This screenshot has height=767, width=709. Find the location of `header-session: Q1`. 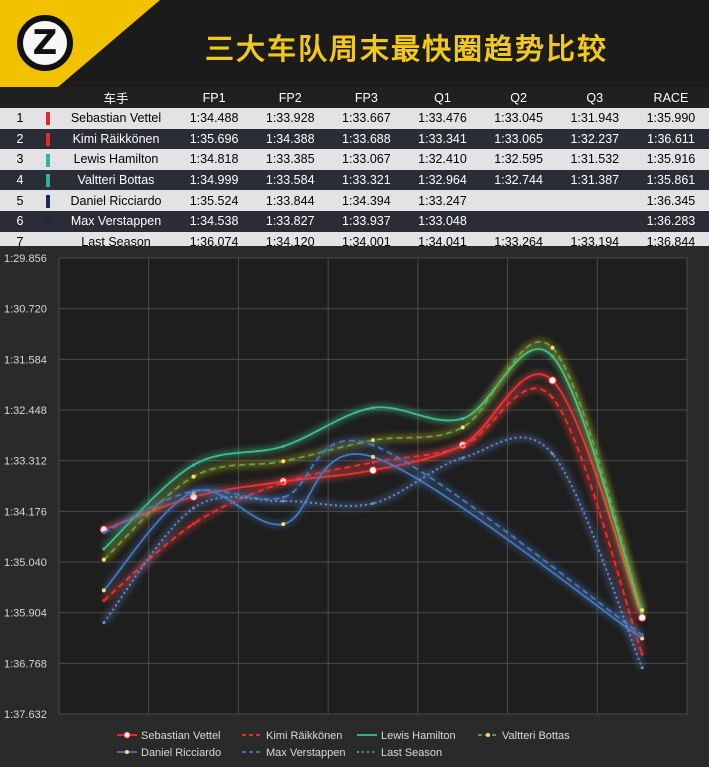

header-session: Q1 is located at coordinates (442, 97).